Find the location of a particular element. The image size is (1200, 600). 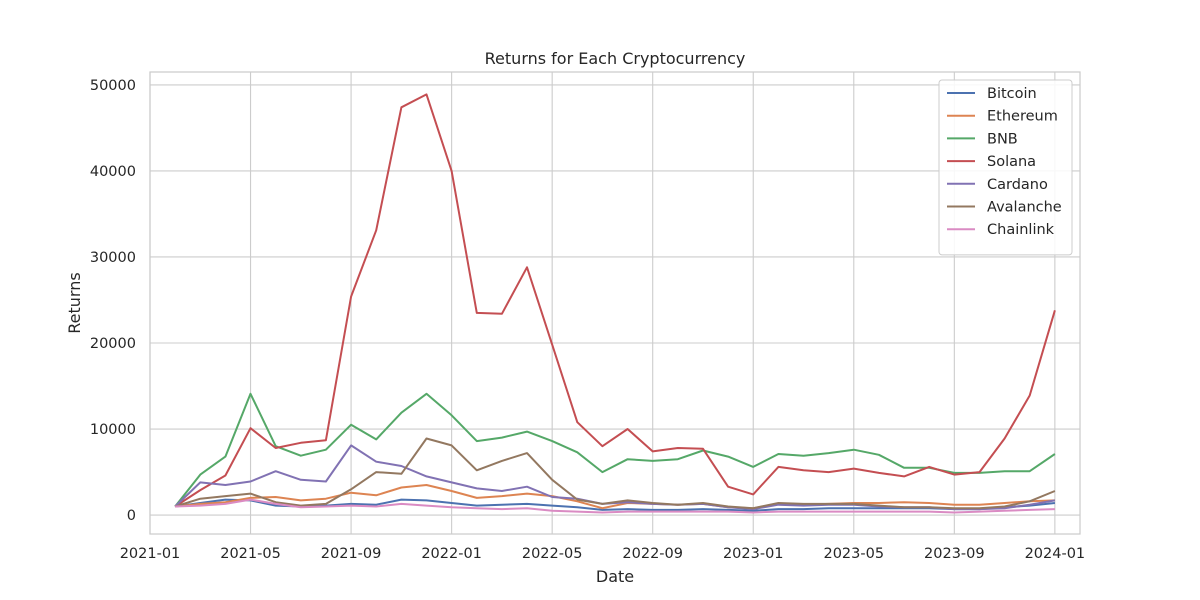

x-tick-label: 2021-01 is located at coordinates (150, 554).